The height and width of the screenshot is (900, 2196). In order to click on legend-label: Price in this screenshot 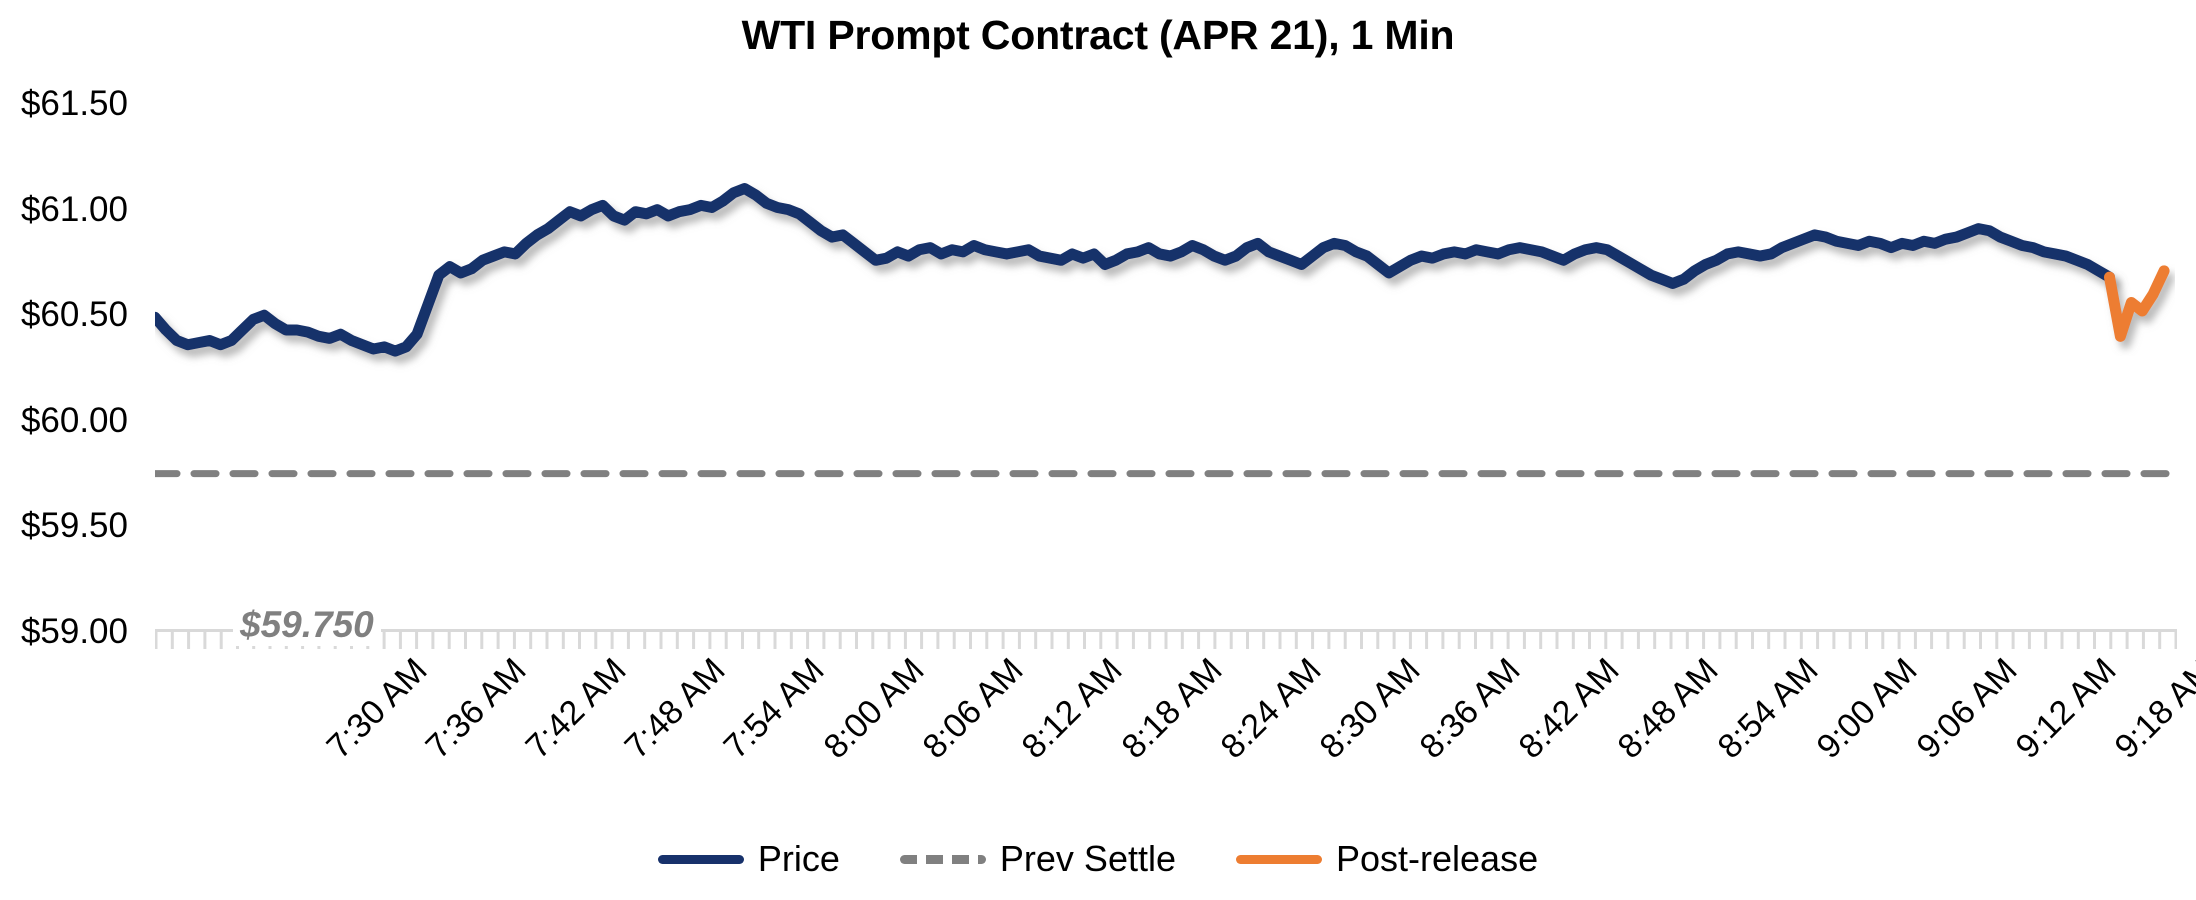, I will do `click(798, 858)`.